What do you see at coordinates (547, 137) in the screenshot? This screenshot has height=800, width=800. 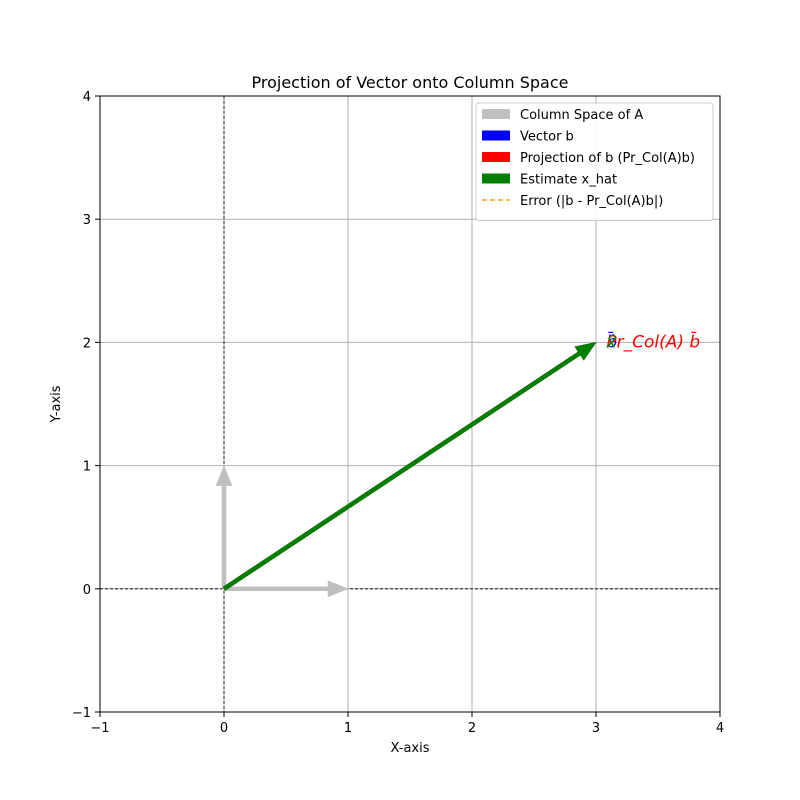 I see `legend-label-2: Vector b` at bounding box center [547, 137].